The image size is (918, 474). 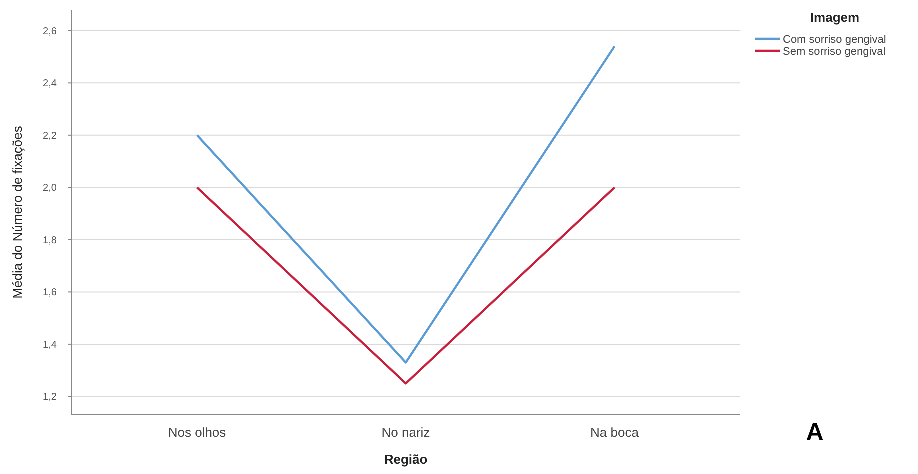 I want to click on x-tick-label: No nariz, so click(x=406, y=432).